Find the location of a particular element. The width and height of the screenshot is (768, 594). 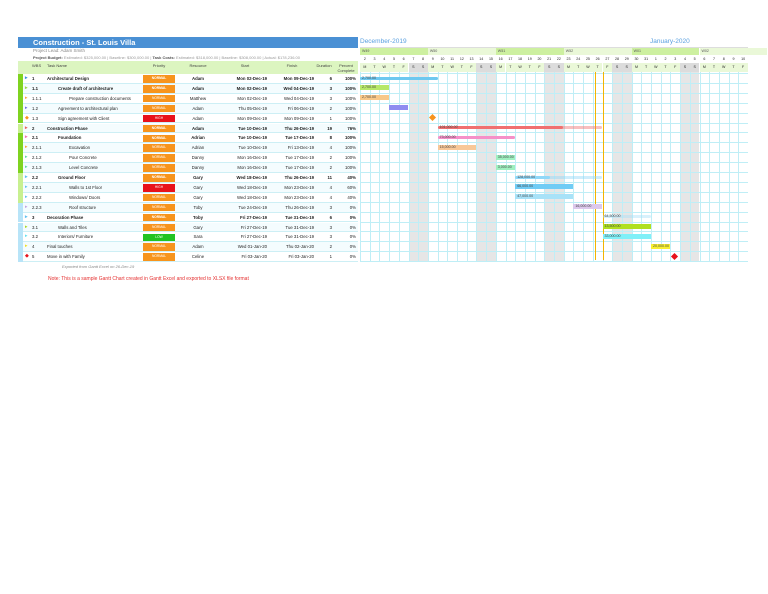

task-name: Move in with Family is located at coordinates (66, 257).